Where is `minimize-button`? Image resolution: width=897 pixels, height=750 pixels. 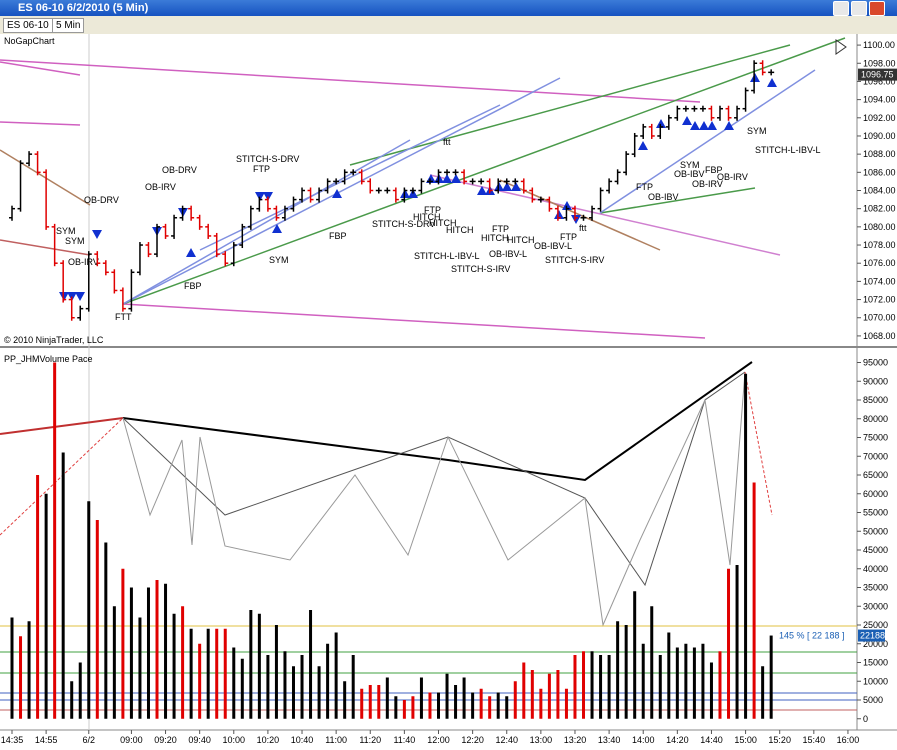 minimize-button is located at coordinates (841, 8).